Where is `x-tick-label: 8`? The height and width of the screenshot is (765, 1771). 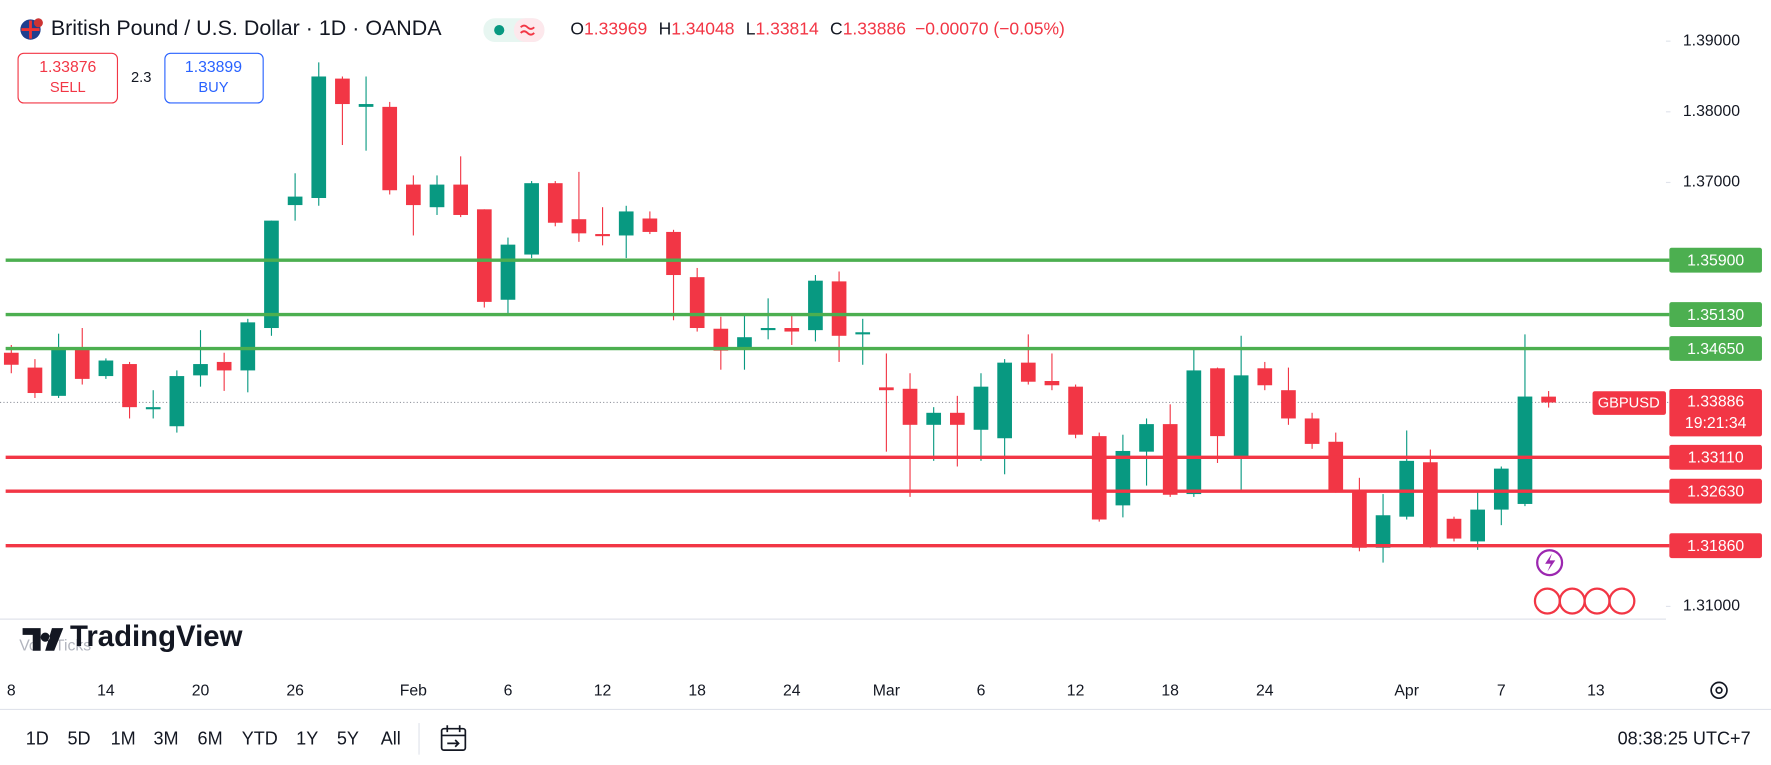
x-tick-label: 8 is located at coordinates (11, 691).